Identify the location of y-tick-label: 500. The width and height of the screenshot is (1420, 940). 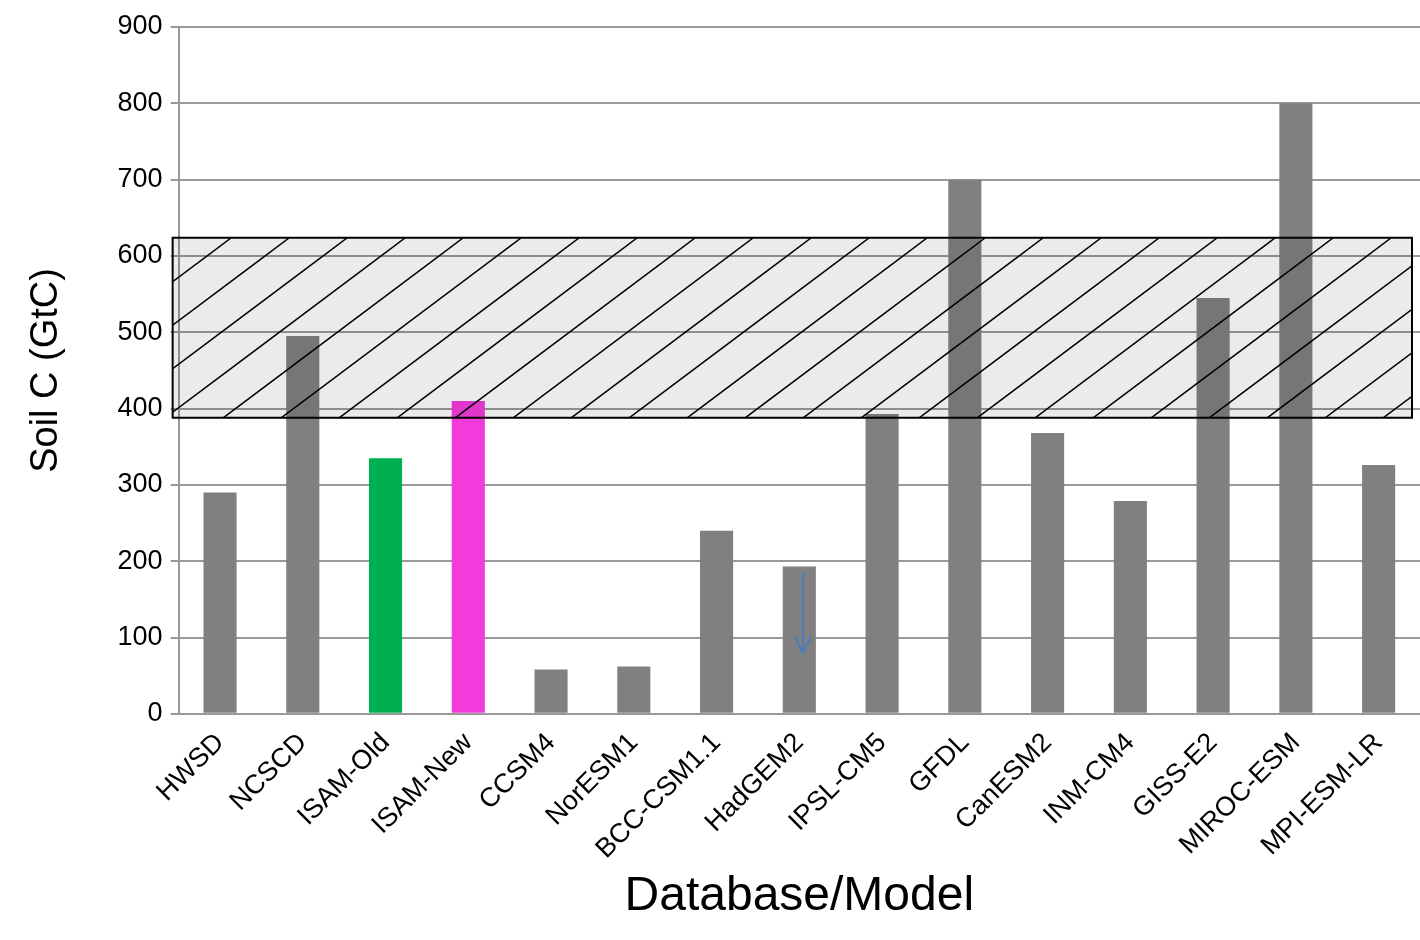
(140, 330).